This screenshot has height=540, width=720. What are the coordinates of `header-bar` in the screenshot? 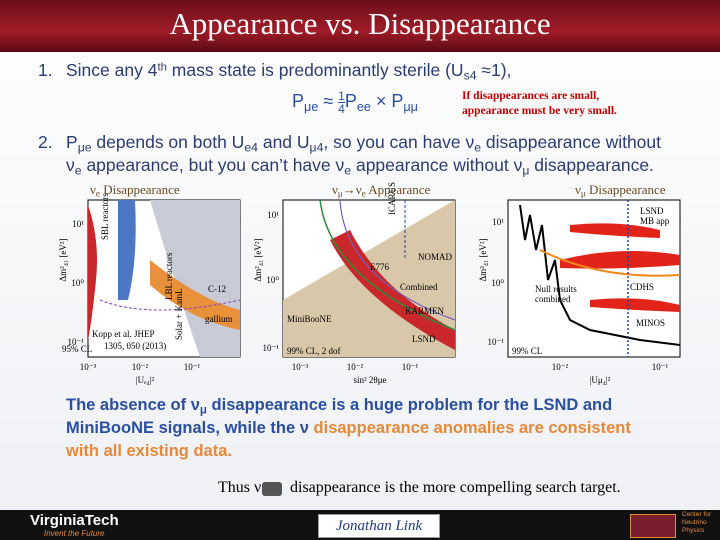 It's located at (360, 26).